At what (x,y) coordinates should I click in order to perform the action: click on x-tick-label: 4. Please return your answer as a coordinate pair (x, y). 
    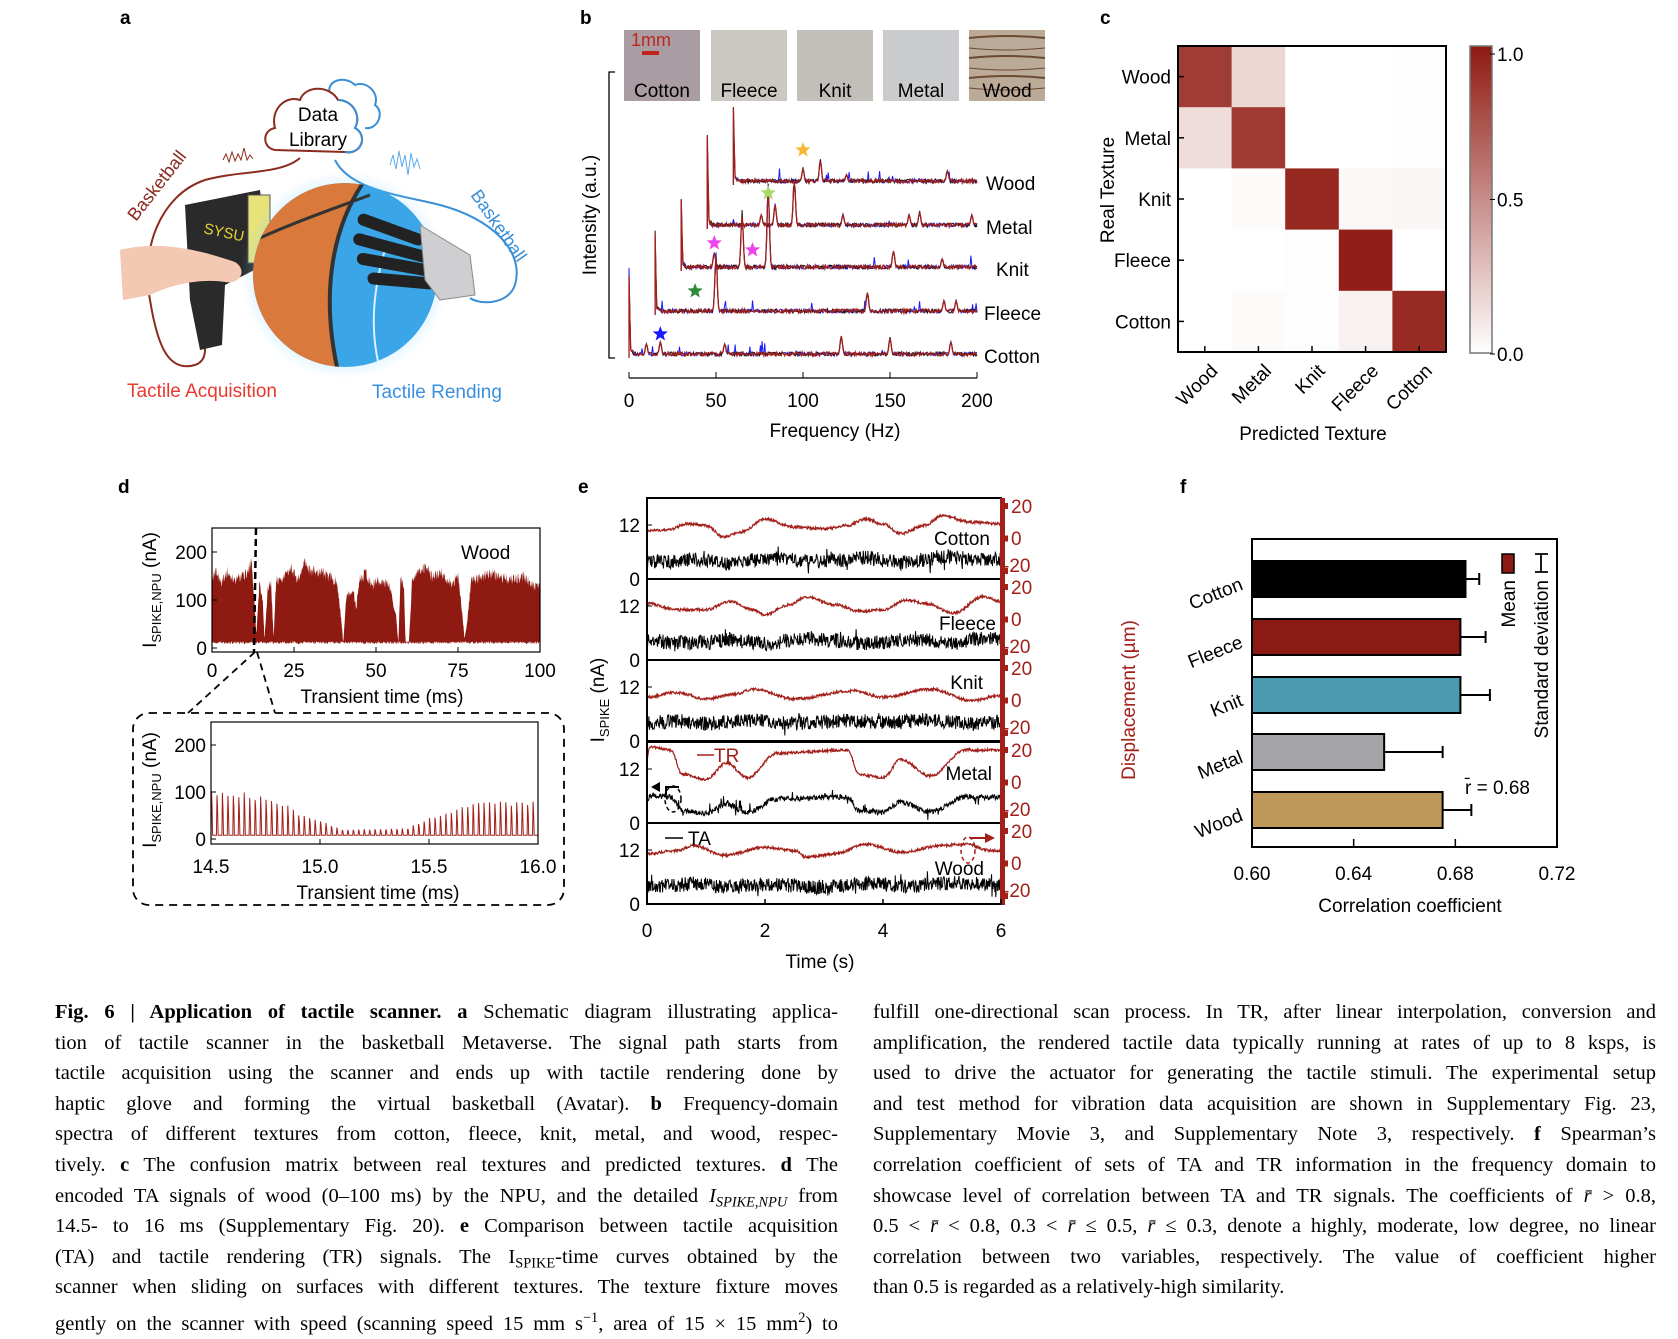
    Looking at the image, I should click on (883, 931).